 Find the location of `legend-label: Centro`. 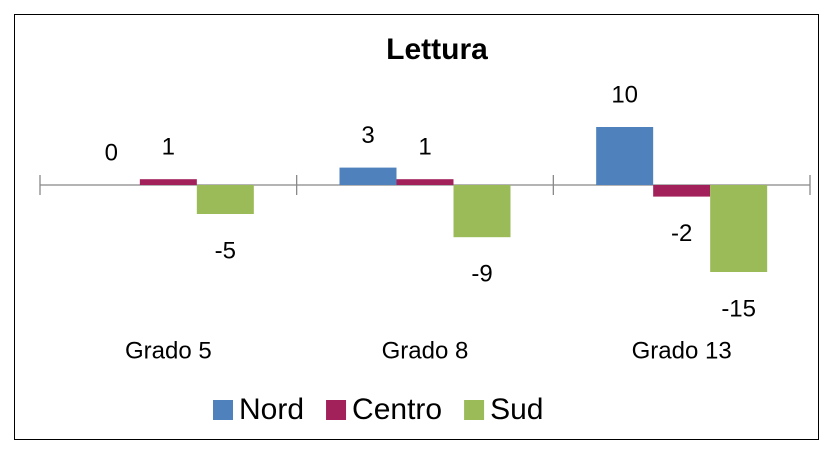

legend-label: Centro is located at coordinates (397, 409).